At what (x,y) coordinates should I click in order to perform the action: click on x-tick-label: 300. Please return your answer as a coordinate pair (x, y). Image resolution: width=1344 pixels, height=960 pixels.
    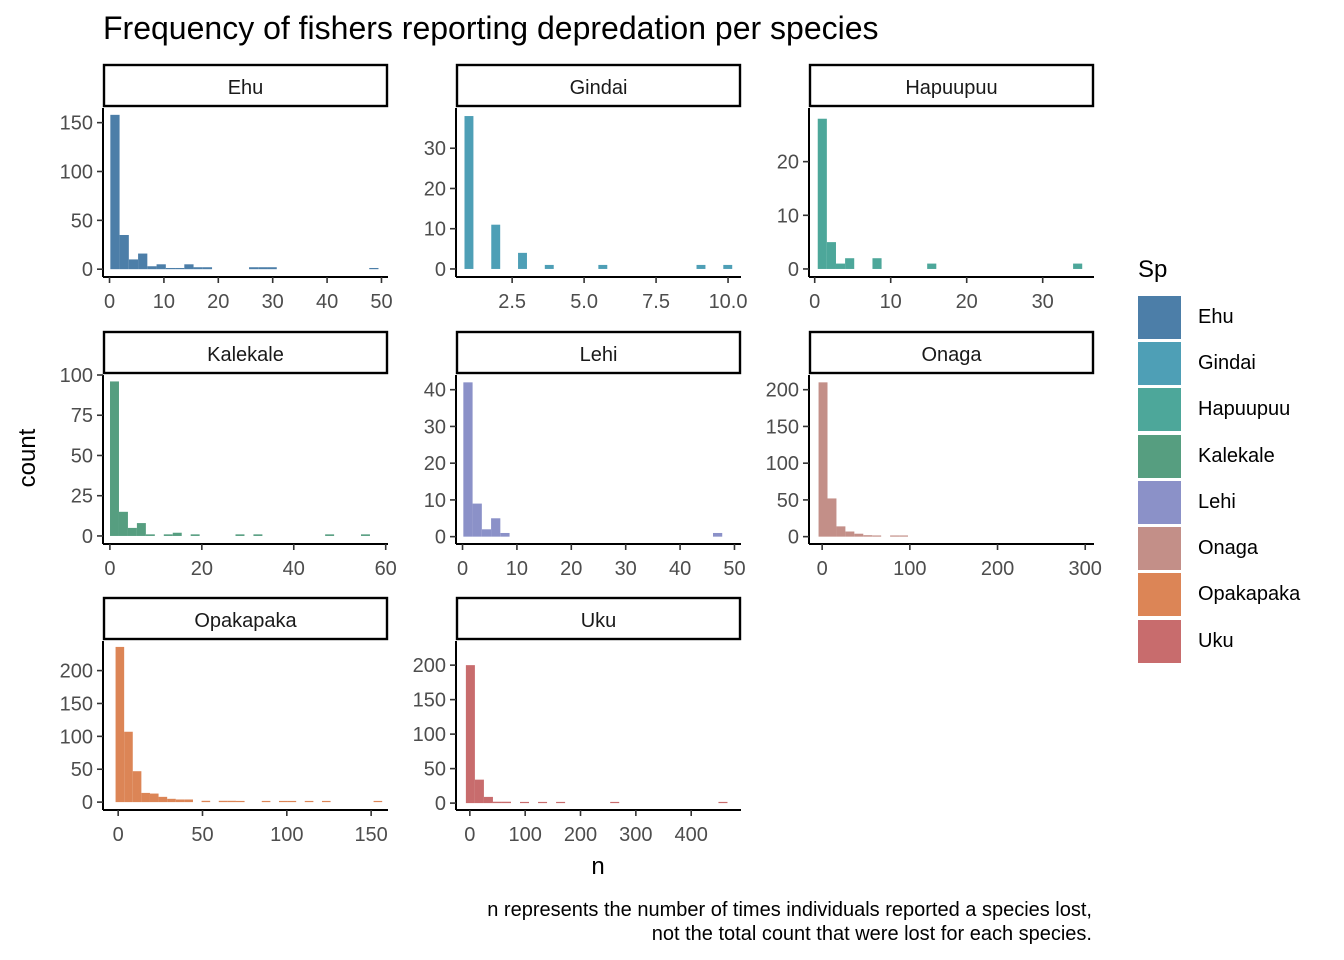
    Looking at the image, I should click on (635, 835).